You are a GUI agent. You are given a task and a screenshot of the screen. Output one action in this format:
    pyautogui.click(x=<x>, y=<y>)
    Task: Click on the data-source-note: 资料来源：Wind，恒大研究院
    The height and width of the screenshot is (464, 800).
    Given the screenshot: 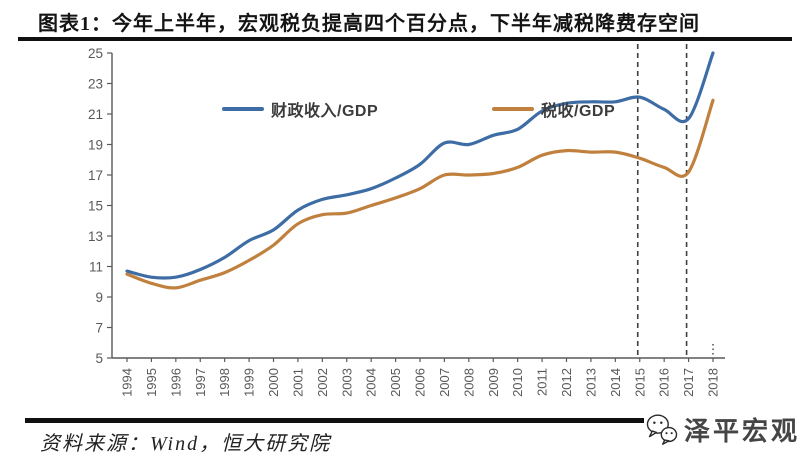 What is the action you would take?
    pyautogui.click(x=186, y=444)
    